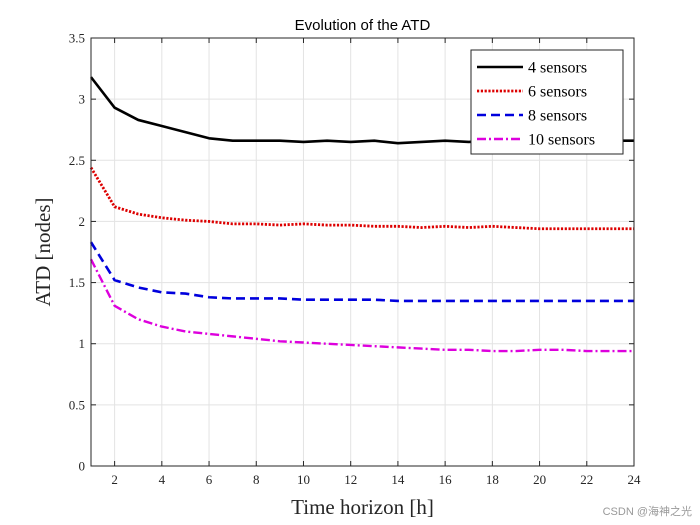 The height and width of the screenshot is (525, 700). What do you see at coordinates (361, 198) in the screenshot?
I see `series-line-6-sensors` at bounding box center [361, 198].